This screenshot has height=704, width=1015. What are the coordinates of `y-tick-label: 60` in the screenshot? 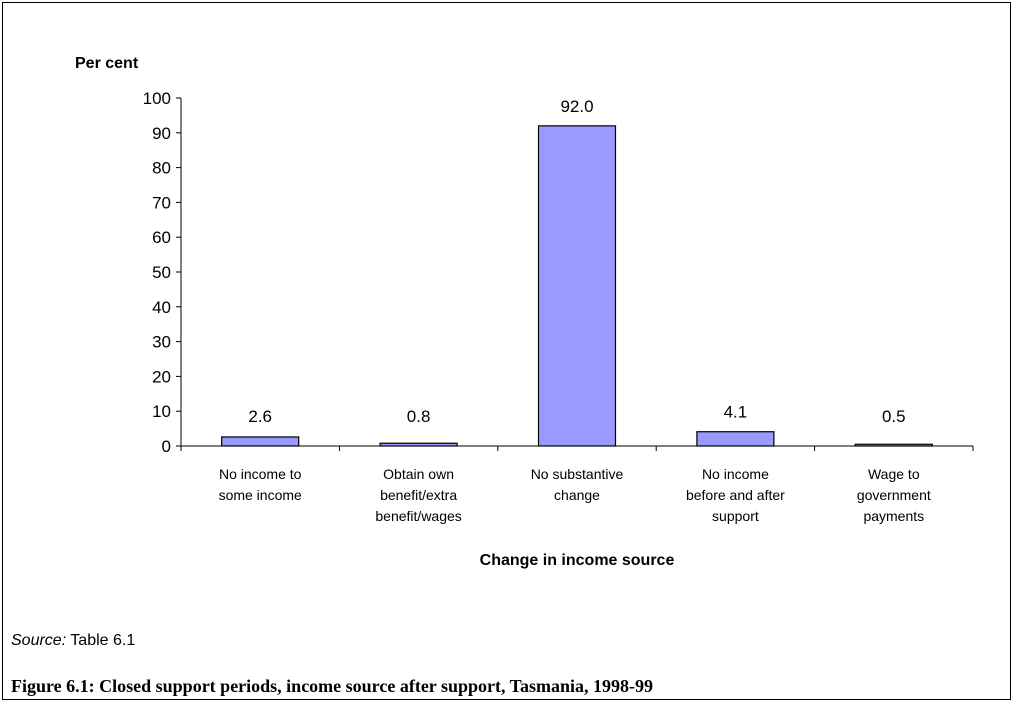 It's located at (161, 237).